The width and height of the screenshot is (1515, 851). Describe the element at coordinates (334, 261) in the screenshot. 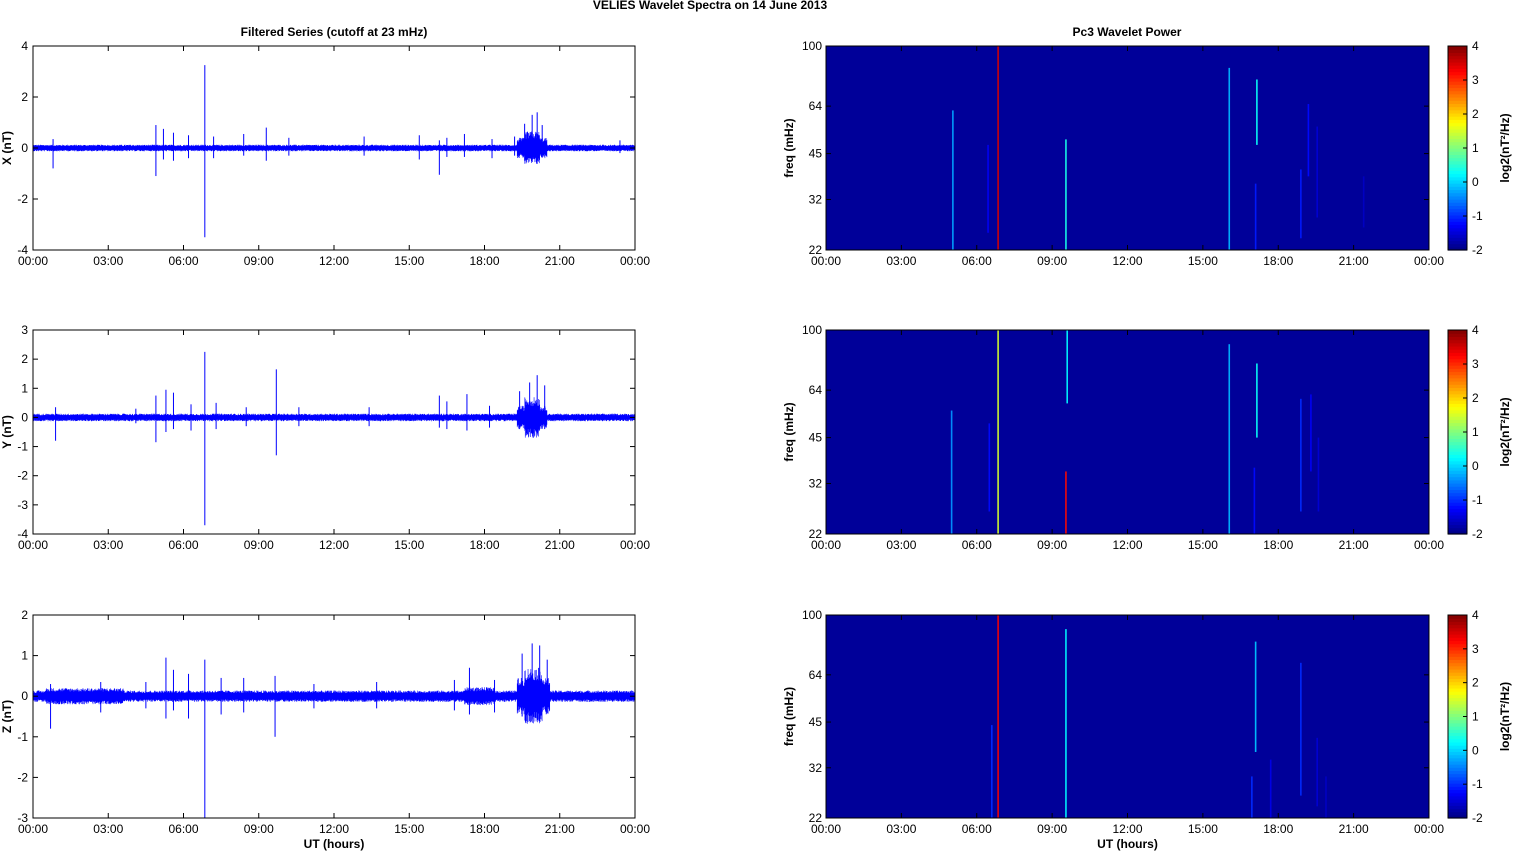

I see `filtered-x-x-tick-label: 12:00` at that location.